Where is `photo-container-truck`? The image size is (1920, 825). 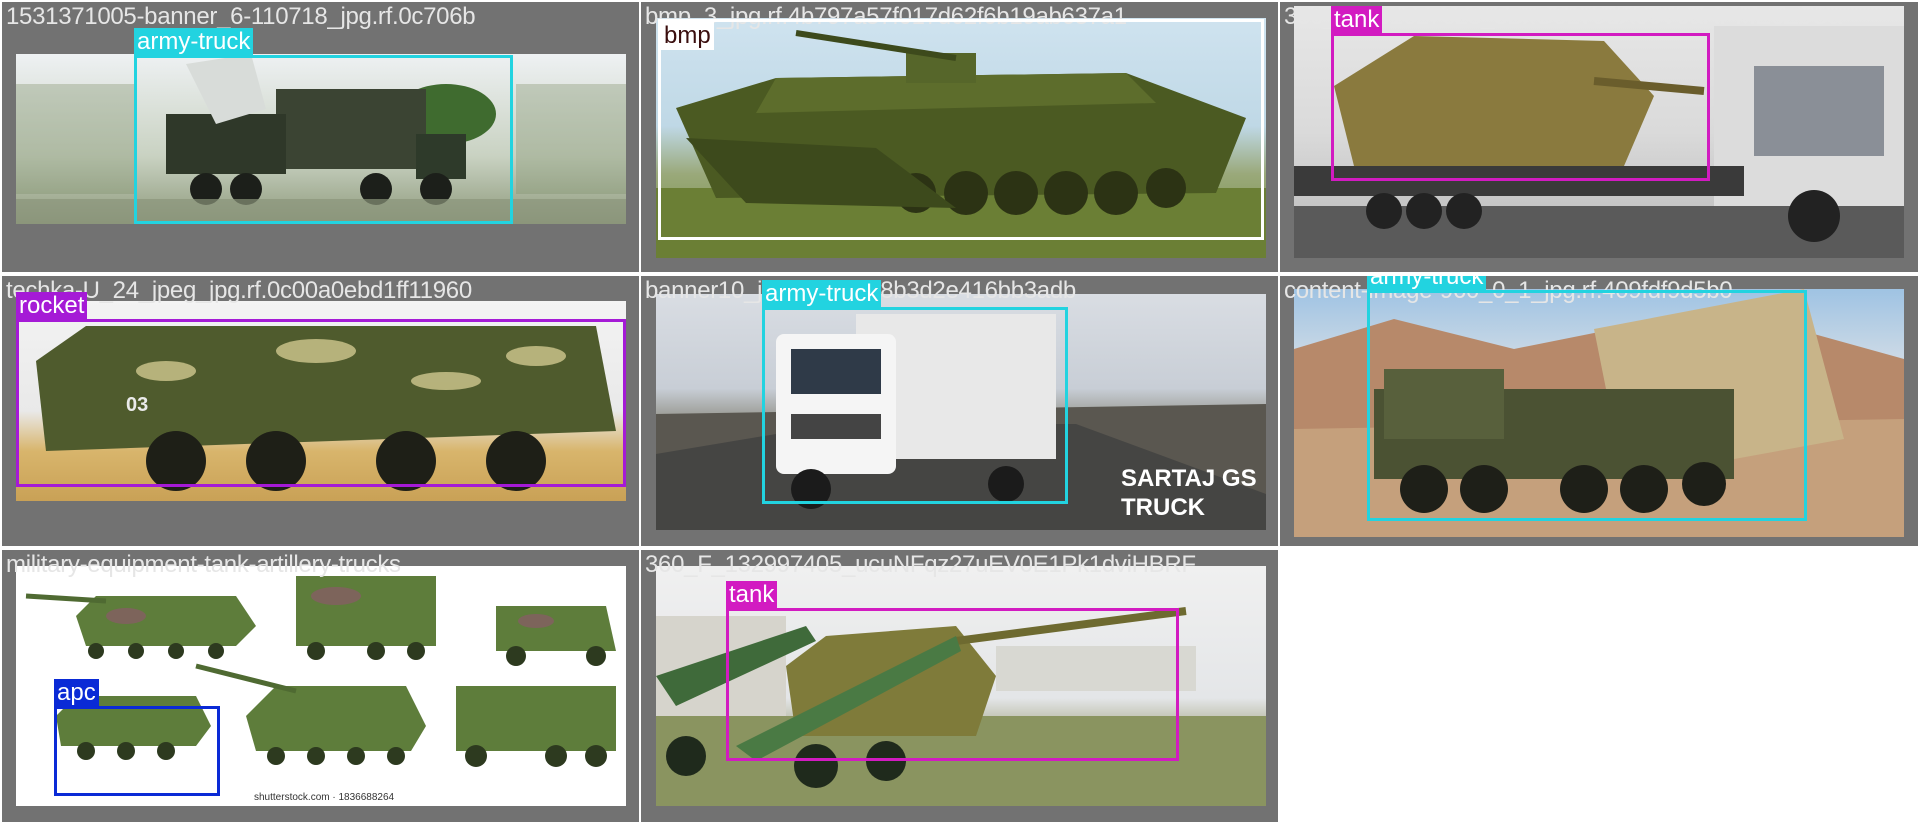 photo-container-truck is located at coordinates (1599, 413).